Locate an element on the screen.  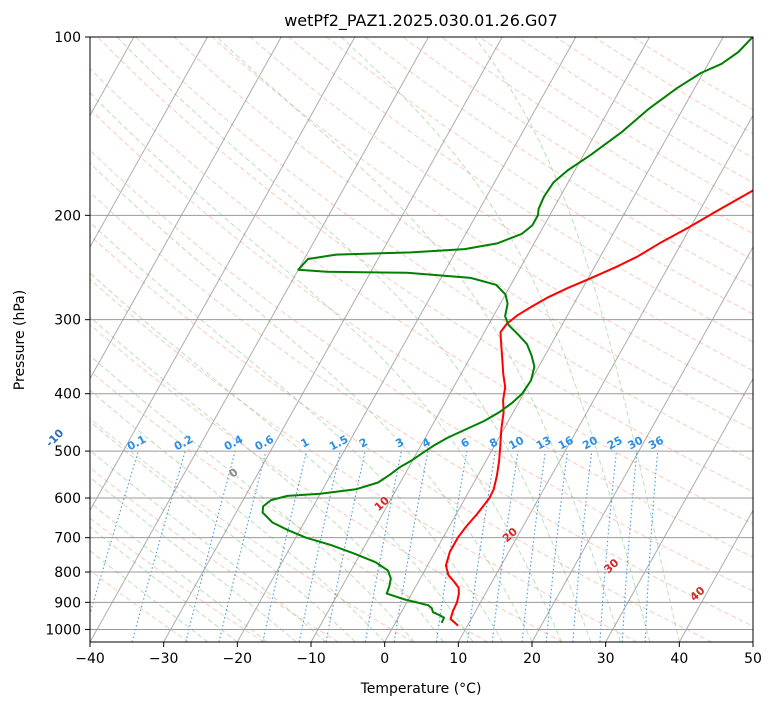
x-tick-label: 30 is located at coordinates (606, 659).